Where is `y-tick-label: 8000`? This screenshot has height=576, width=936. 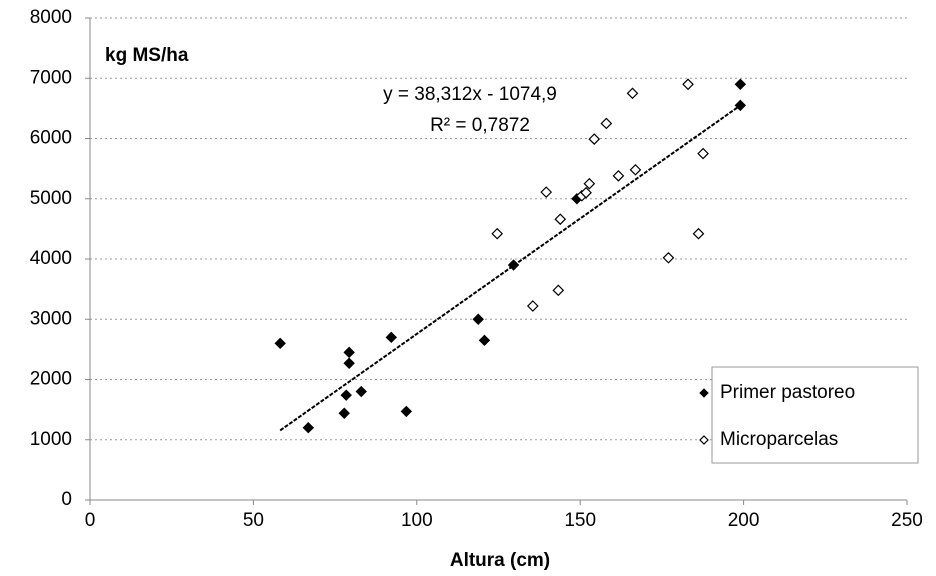 y-tick-label: 8000 is located at coordinates (51, 17).